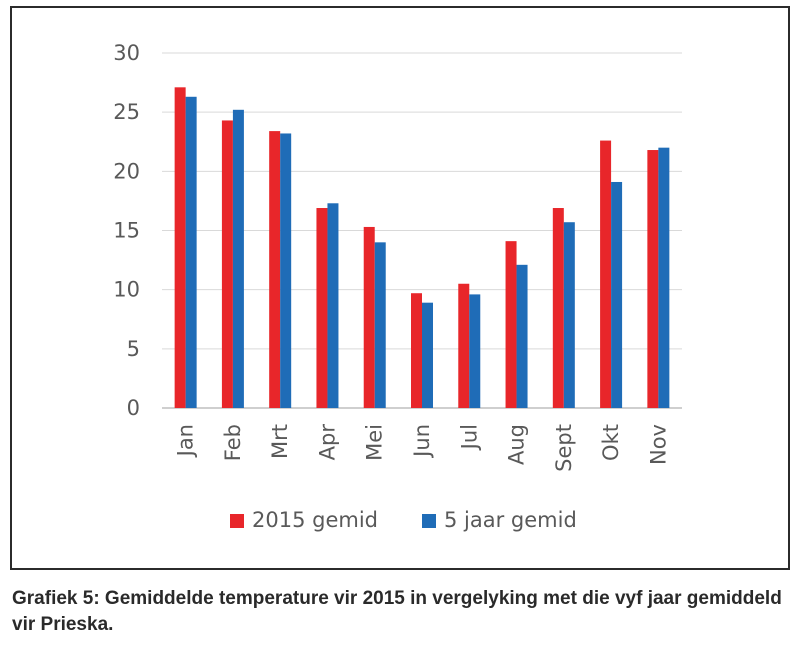 The width and height of the screenshot is (800, 648). Describe the element at coordinates (611, 442) in the screenshot. I see `x-tick-label: Okt` at that location.